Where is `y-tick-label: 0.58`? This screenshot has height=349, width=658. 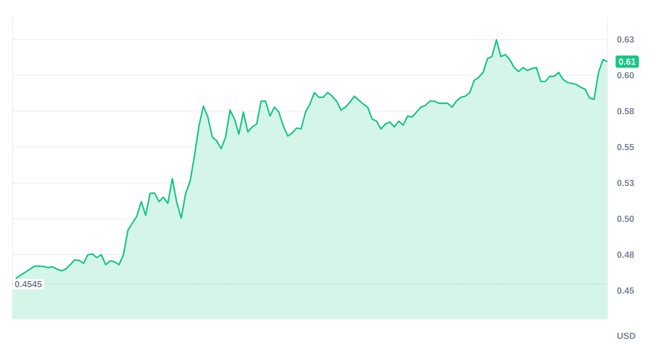
y-tick-label: 0.58 is located at coordinates (625, 111).